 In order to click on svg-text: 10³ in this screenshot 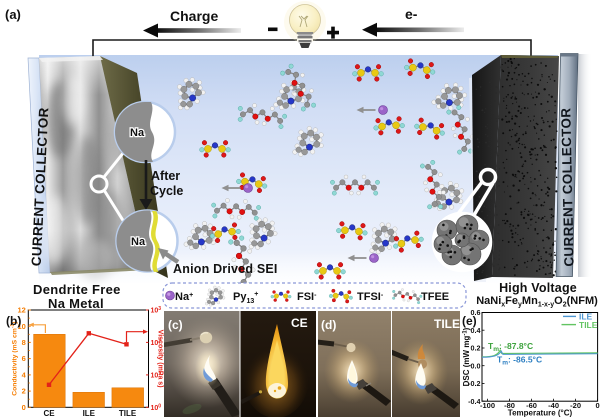, I will do `click(156, 310)`.